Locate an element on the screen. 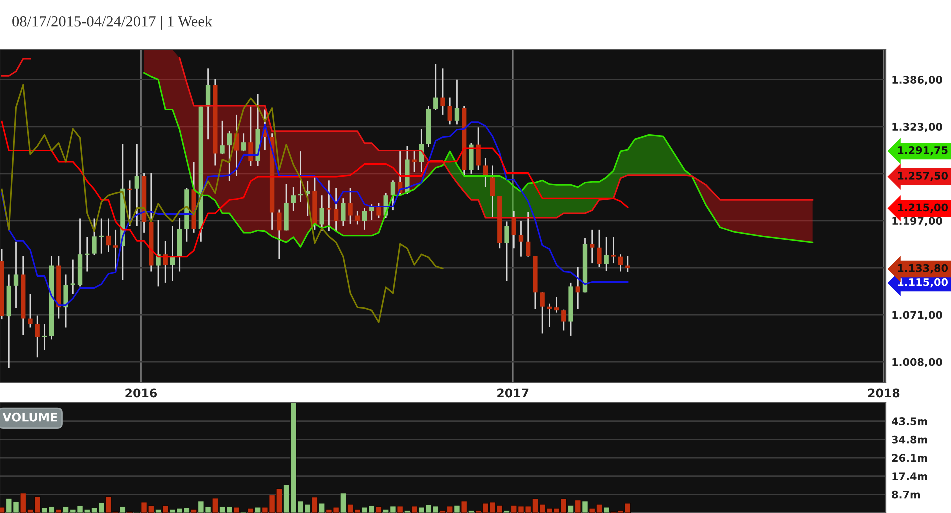  y-tick-label: 34.8m is located at coordinates (910, 440).